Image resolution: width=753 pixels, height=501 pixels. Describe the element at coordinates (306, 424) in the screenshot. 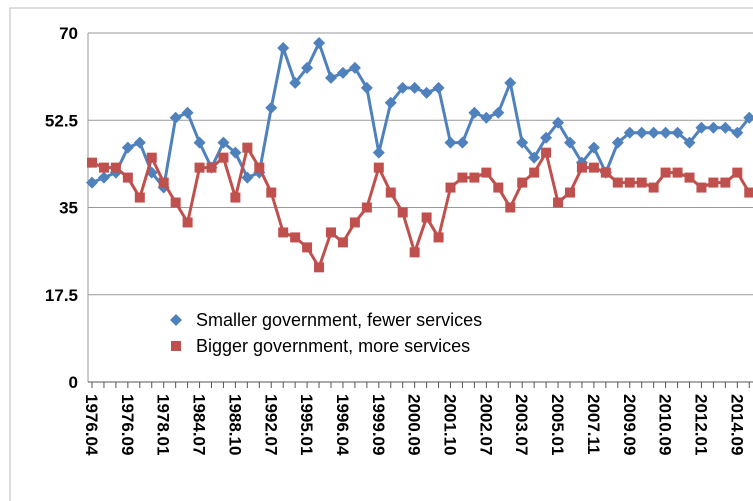

I see `x-tick-label: 1995.01` at that location.